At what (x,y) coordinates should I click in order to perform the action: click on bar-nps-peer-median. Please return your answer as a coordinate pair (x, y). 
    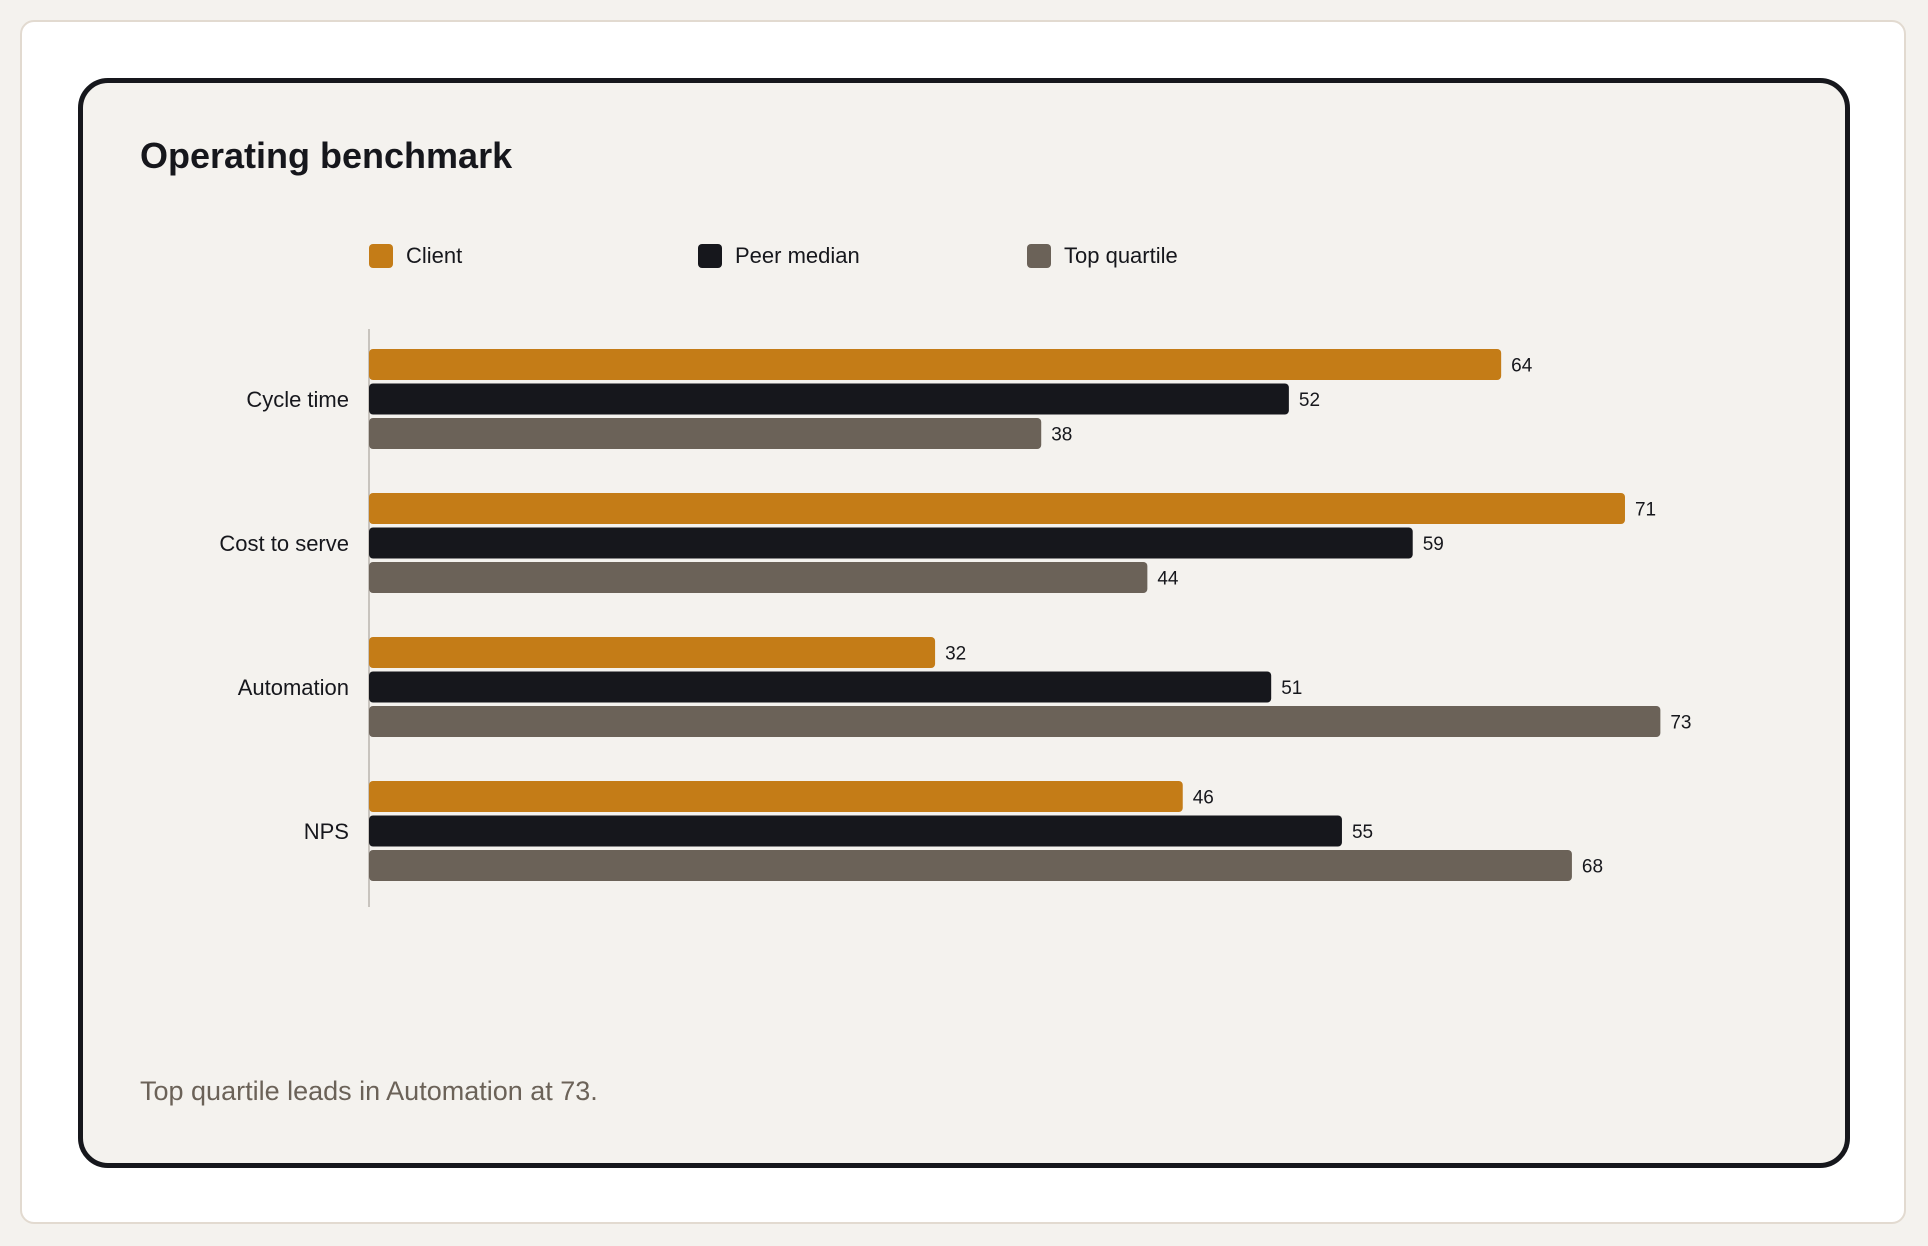
    Looking at the image, I should click on (855, 831).